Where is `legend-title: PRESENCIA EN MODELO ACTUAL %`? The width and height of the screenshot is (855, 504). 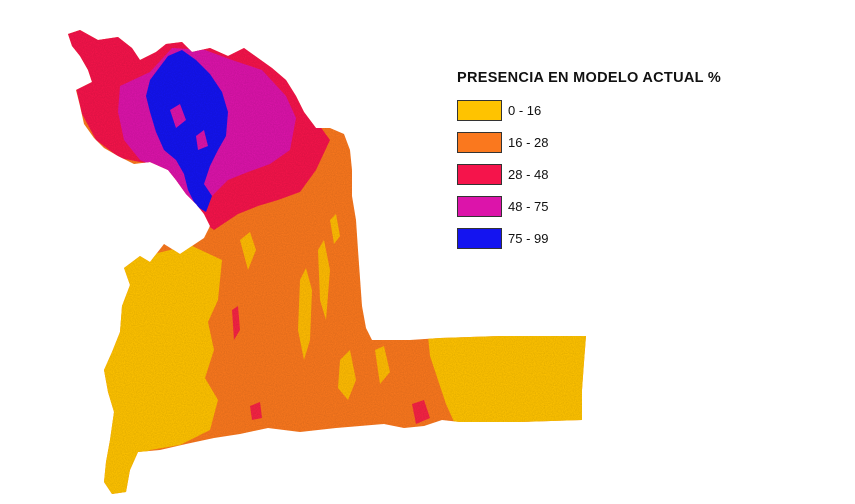 legend-title: PRESENCIA EN MODELO ACTUAL % is located at coordinates (589, 78).